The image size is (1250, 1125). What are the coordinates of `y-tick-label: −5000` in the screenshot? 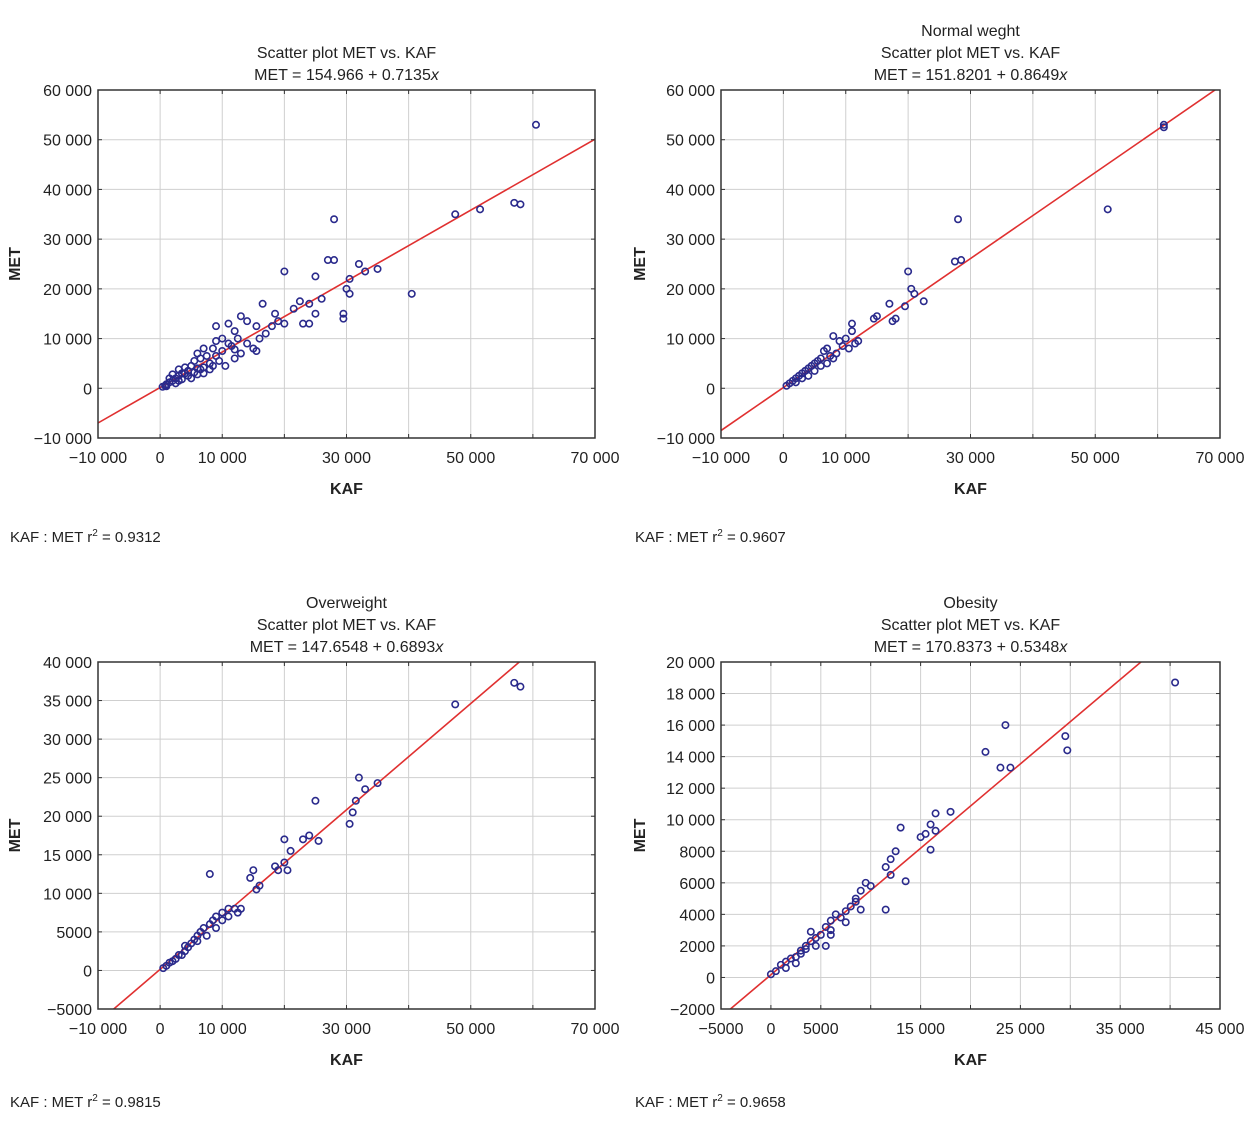 It's located at (69, 1010).